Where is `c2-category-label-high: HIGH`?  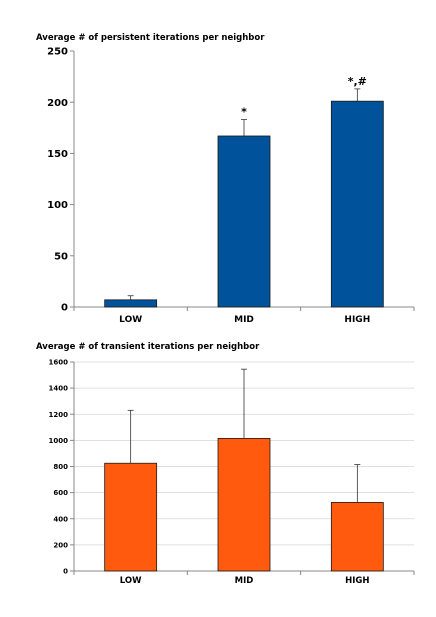 c2-category-label-high: HIGH is located at coordinates (357, 581).